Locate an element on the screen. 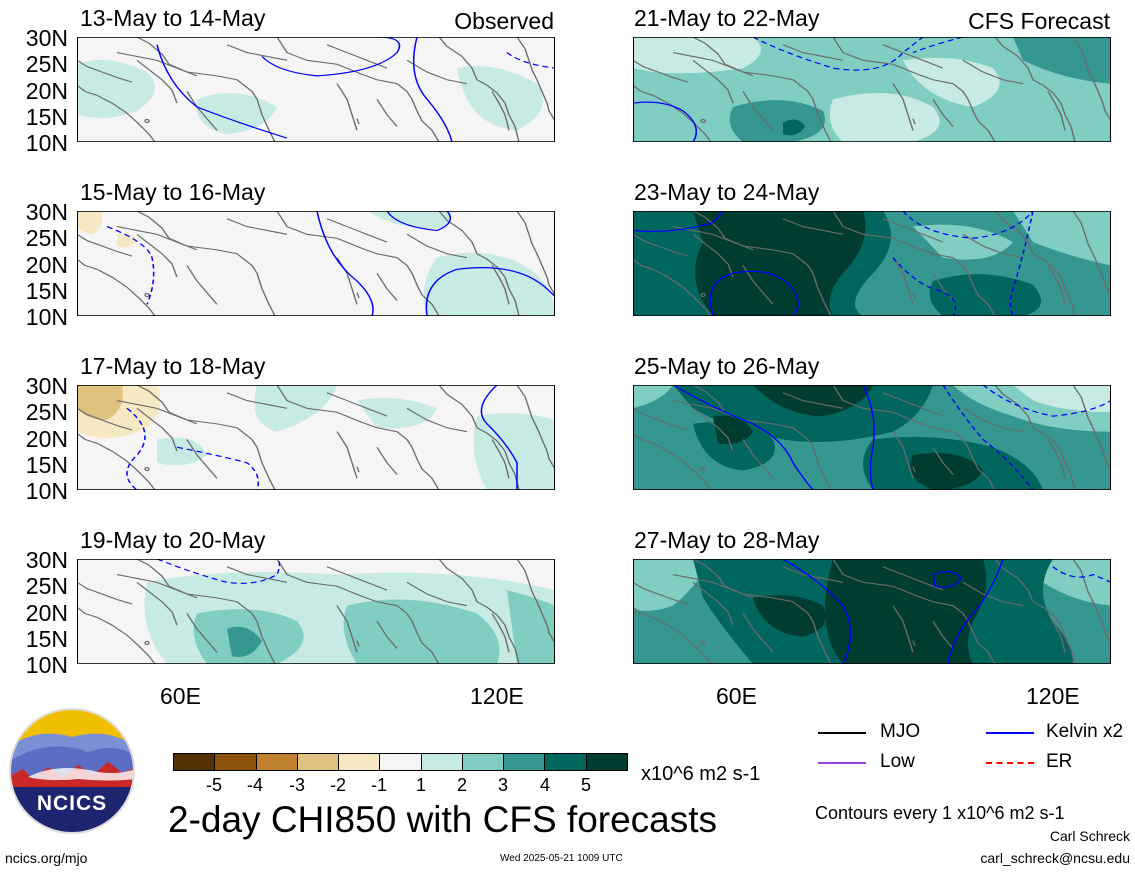 This screenshot has height=872, width=1135. colorbar-swatches is located at coordinates (400, 762).